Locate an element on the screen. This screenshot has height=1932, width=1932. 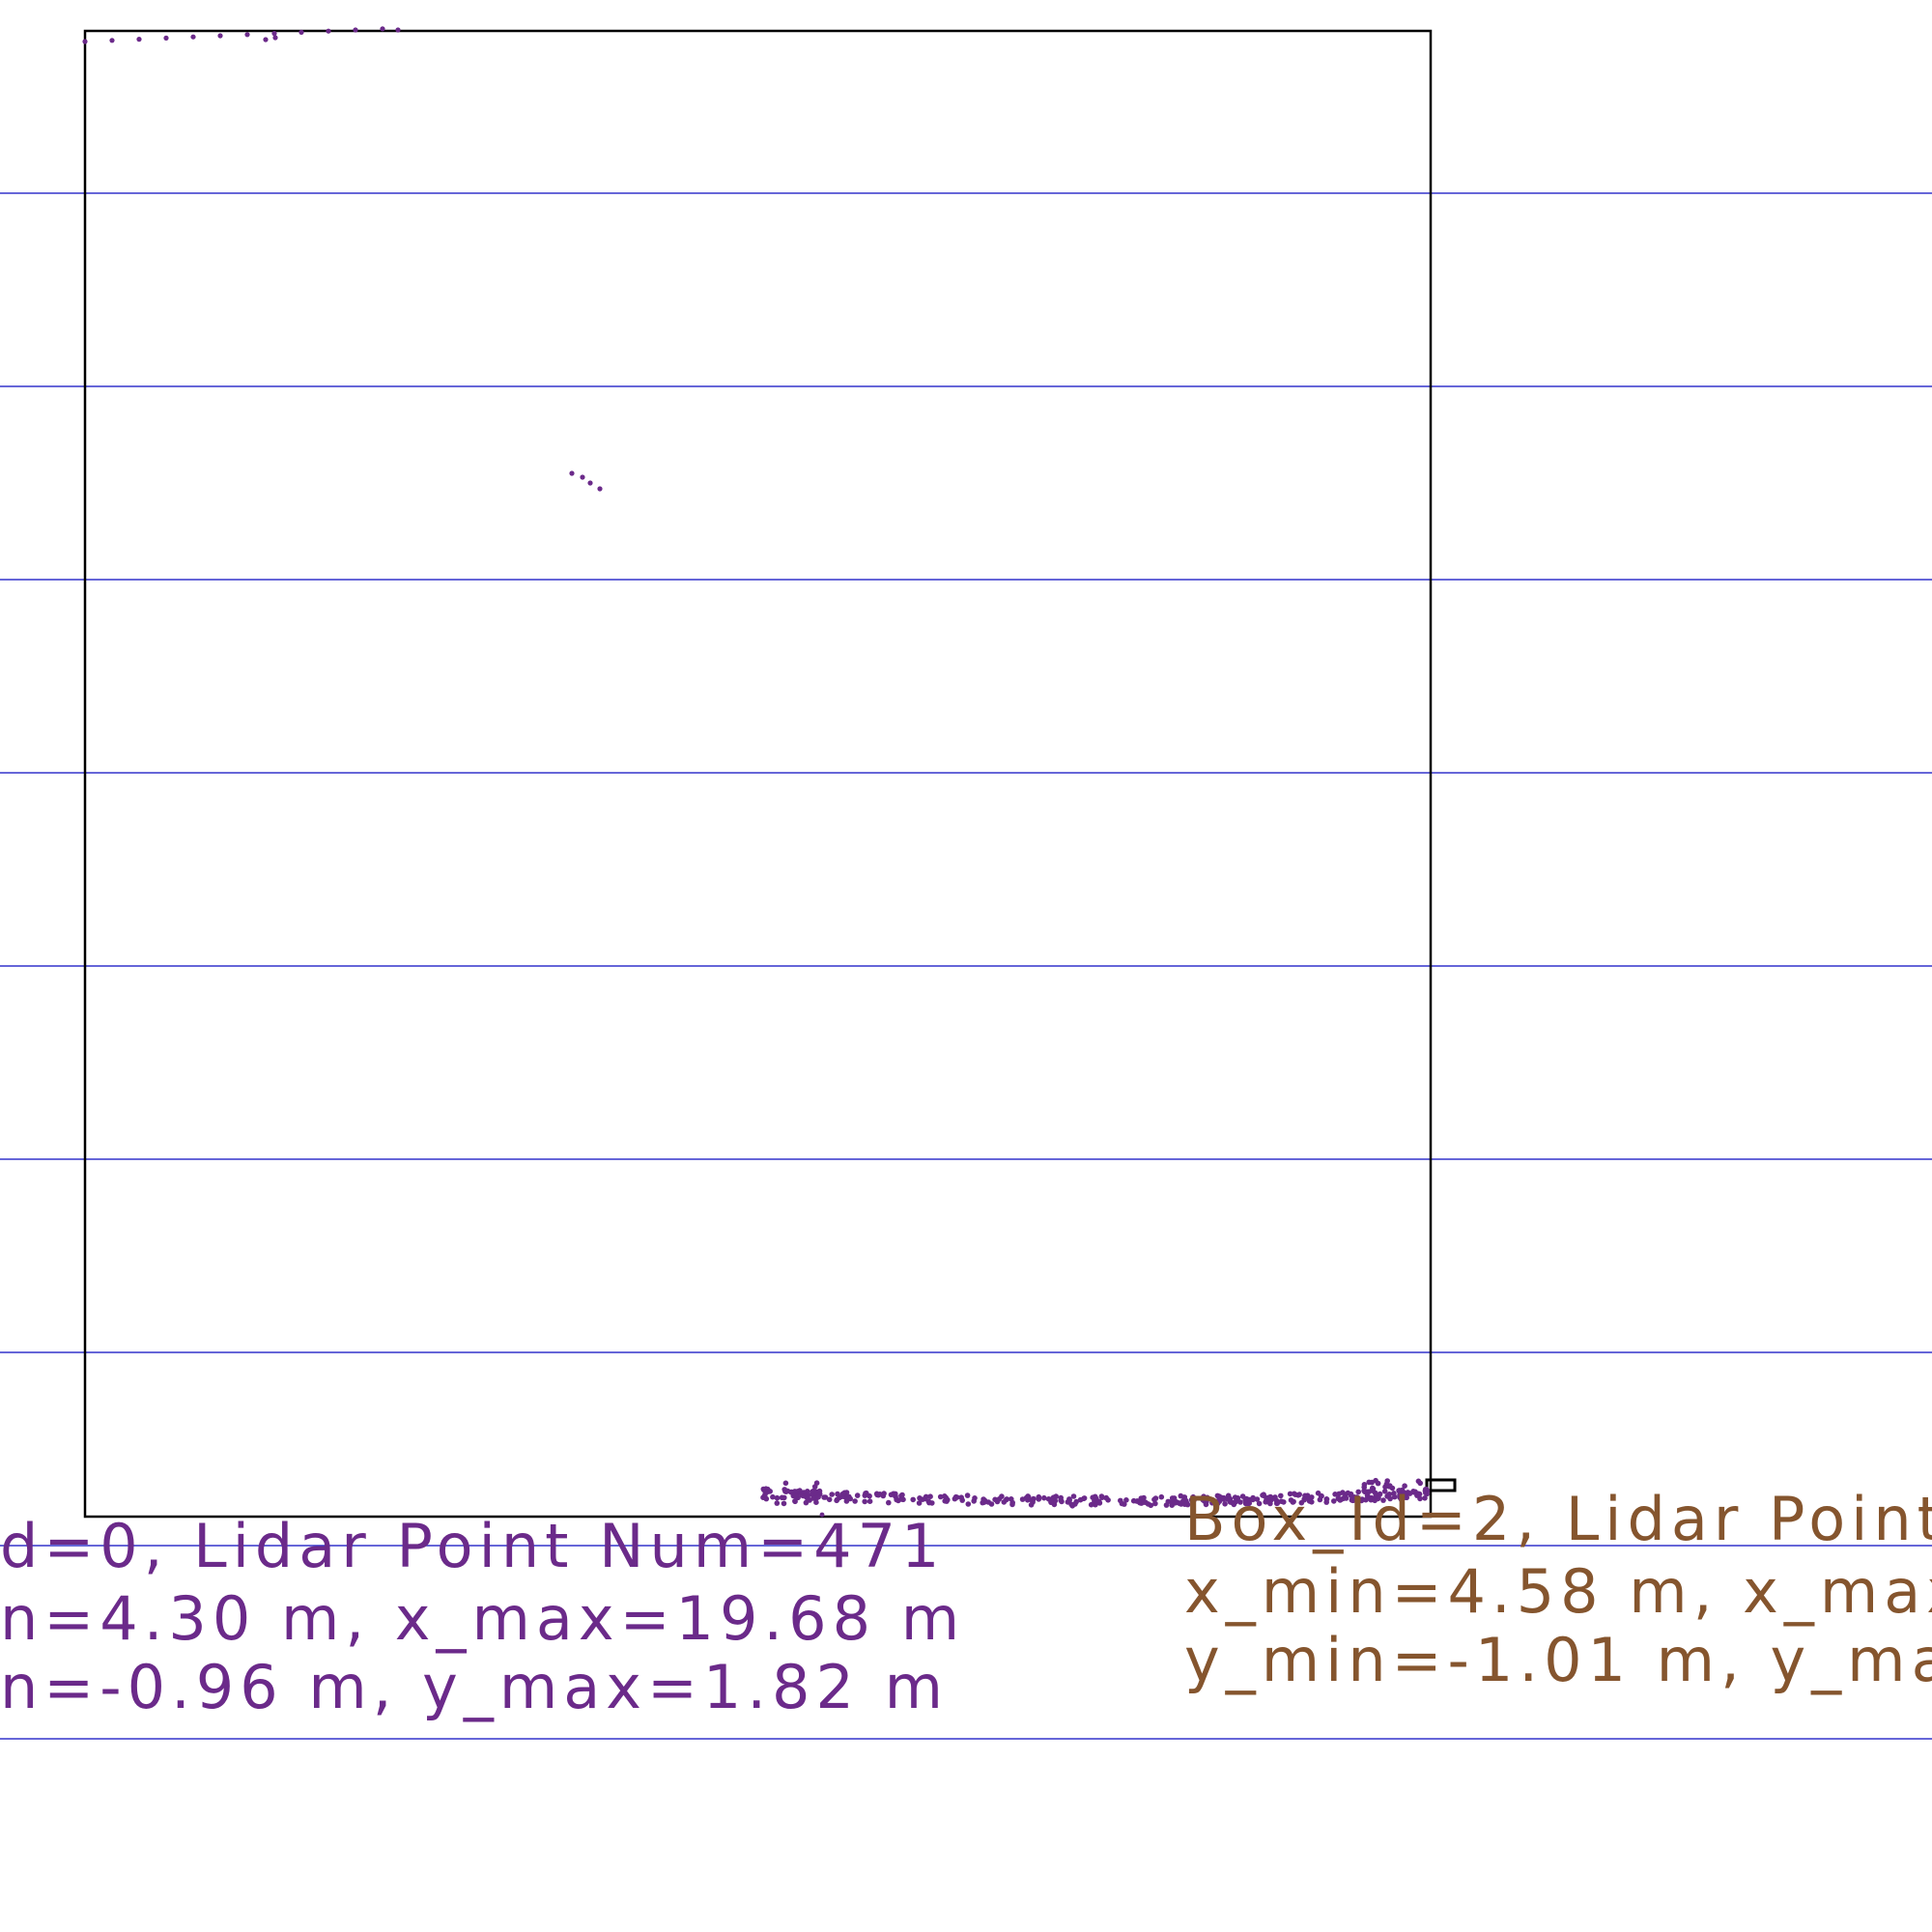
box-0-label-line2: n=4.30 m, x_max=19.68 m is located at coordinates (482, 1618).